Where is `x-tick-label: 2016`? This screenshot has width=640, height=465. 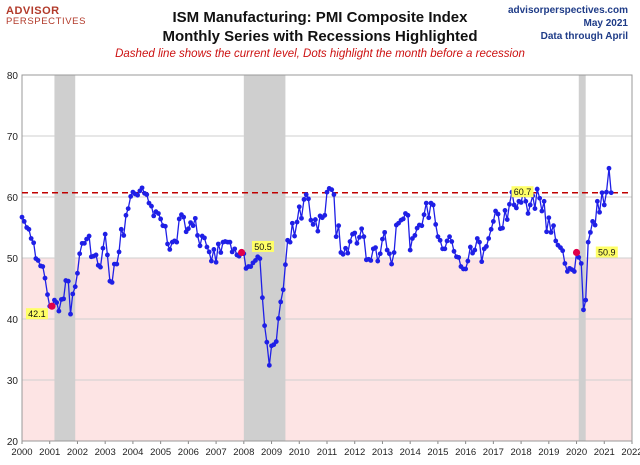
x-tick-label: 2016 is located at coordinates (465, 452).